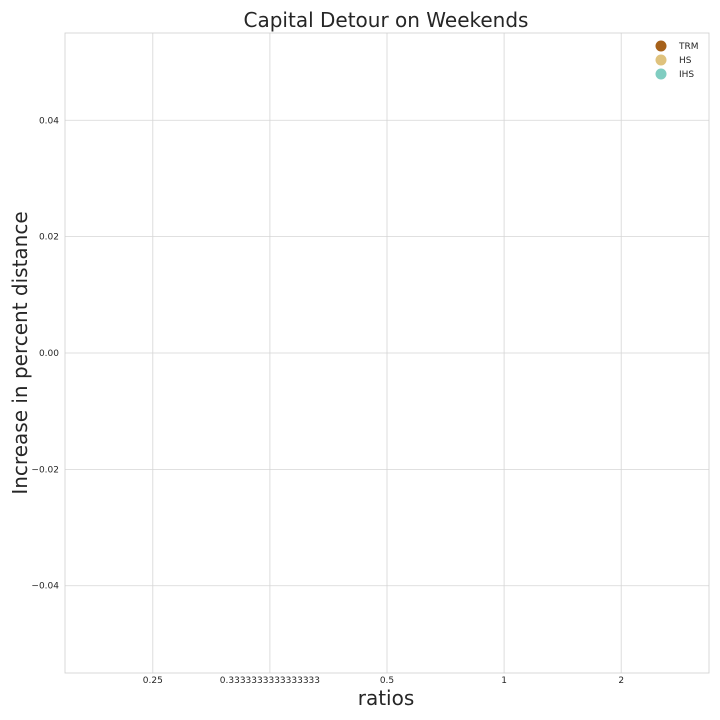 Image resolution: width=720 pixels, height=720 pixels. I want to click on legend: TRM HS IHS, so click(677, 60).